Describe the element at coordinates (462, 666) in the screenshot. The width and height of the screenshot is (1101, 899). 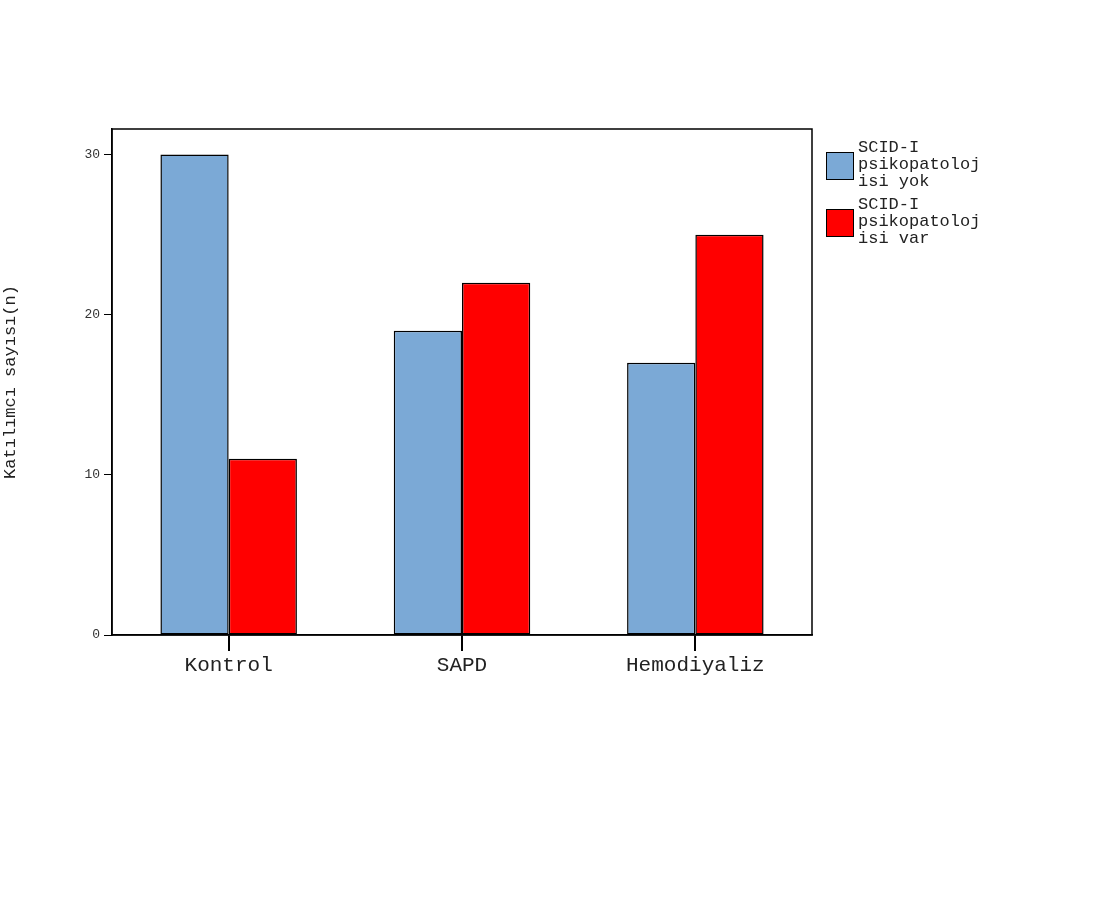
I see `x-tick-label: SAPD` at that location.